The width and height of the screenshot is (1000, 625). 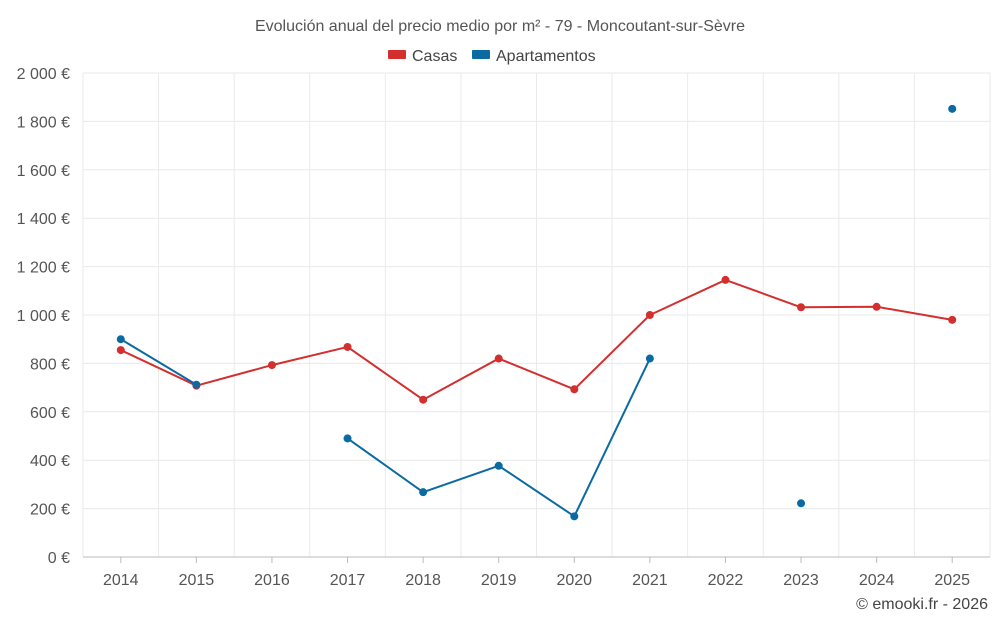 I want to click on data-point-apartamentos-2021, so click(x=649, y=358).